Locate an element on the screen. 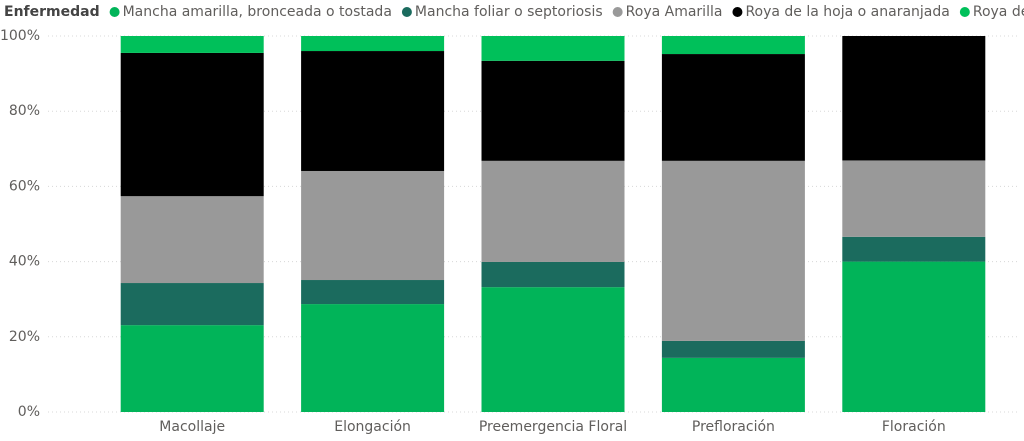  y-tick-label: 100% is located at coordinates (20, 36).